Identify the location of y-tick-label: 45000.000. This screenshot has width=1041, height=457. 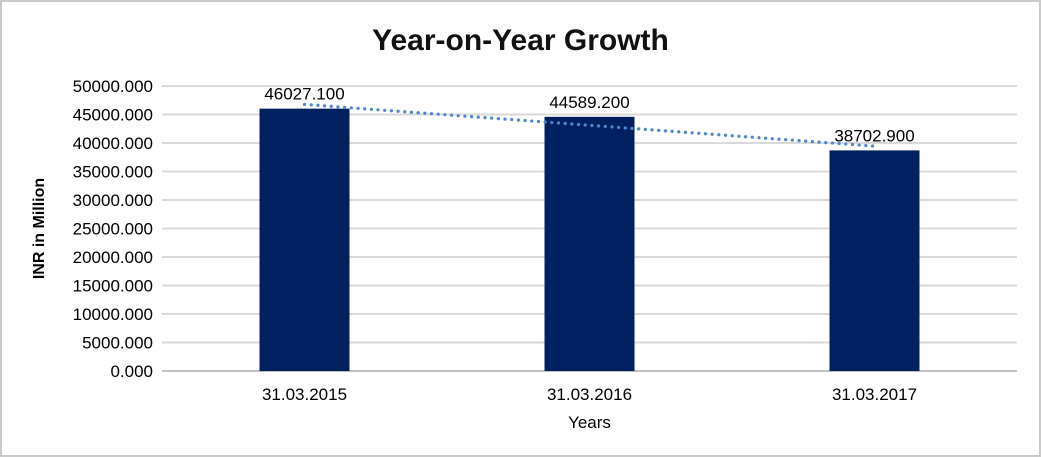
(113, 115).